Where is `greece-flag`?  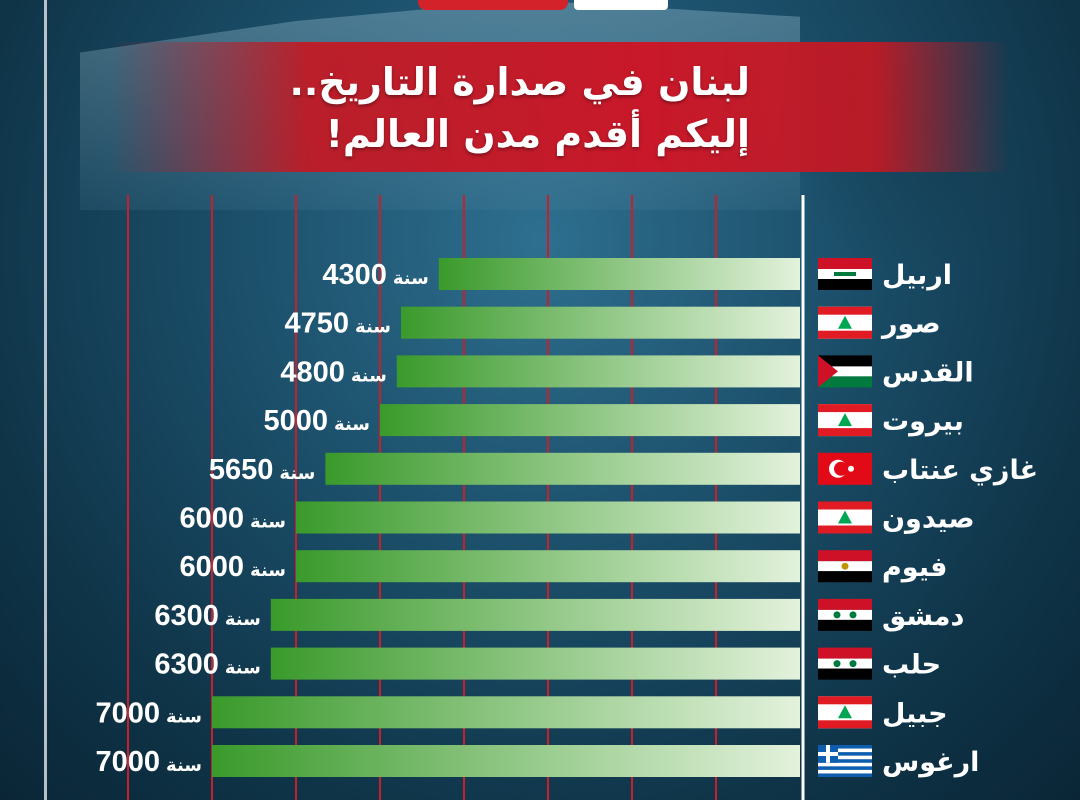
greece-flag is located at coordinates (845, 761).